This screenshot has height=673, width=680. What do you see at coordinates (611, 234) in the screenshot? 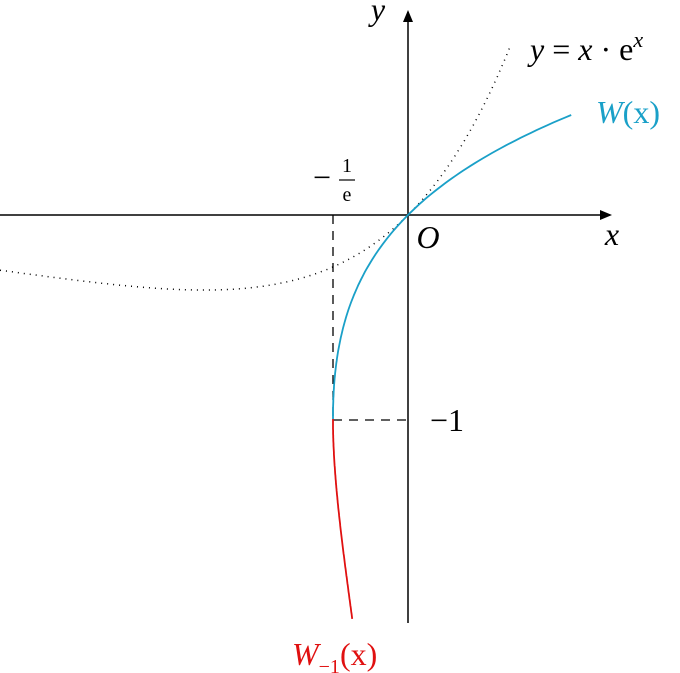
I see `x-axis-label: x` at bounding box center [611, 234].